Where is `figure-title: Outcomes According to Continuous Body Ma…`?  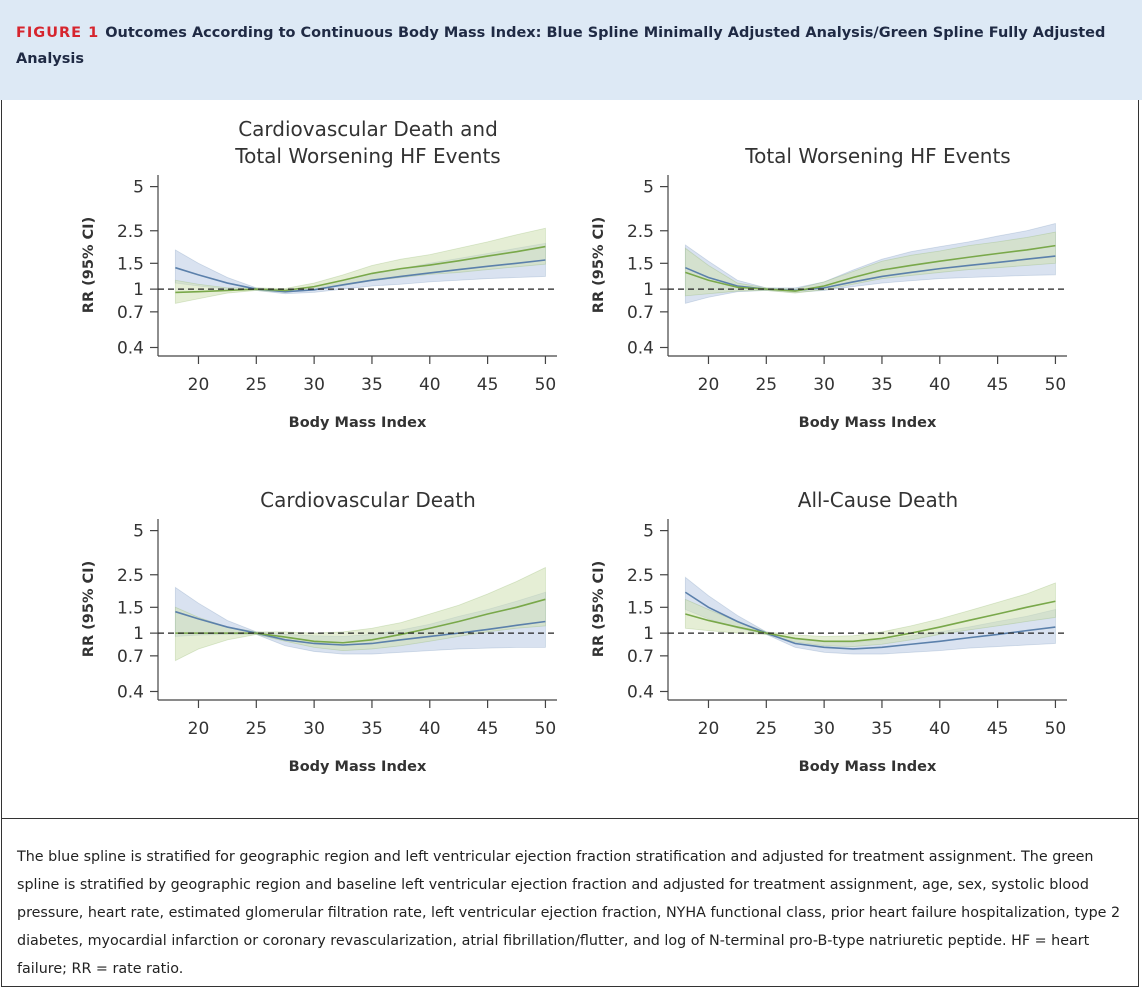 figure-title: Outcomes According to Continuous Body Ma… is located at coordinates (561, 46).